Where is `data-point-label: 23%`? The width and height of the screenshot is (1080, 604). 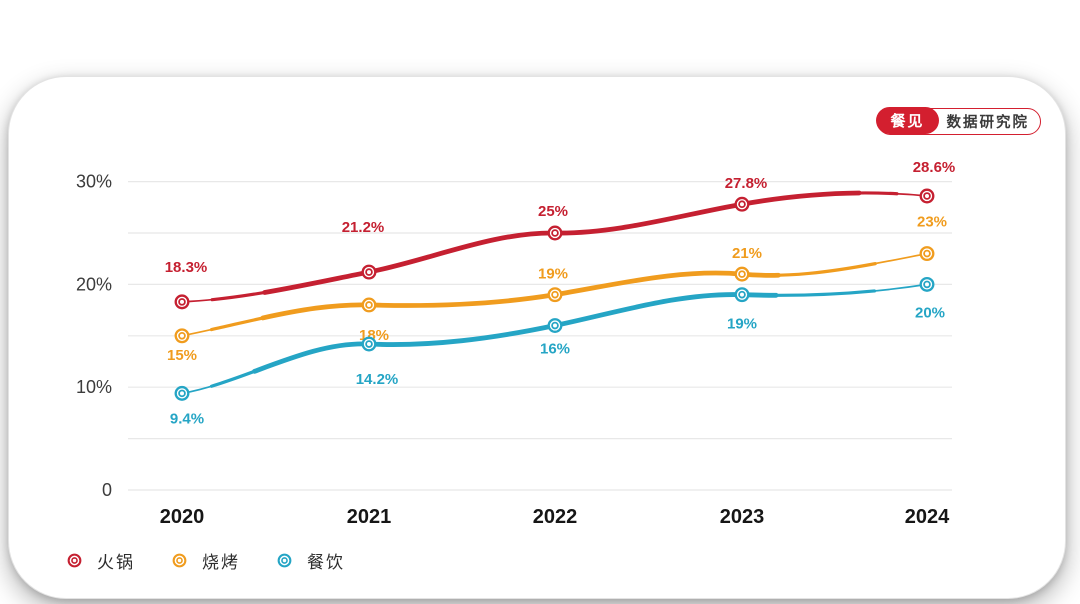 data-point-label: 23% is located at coordinates (932, 222).